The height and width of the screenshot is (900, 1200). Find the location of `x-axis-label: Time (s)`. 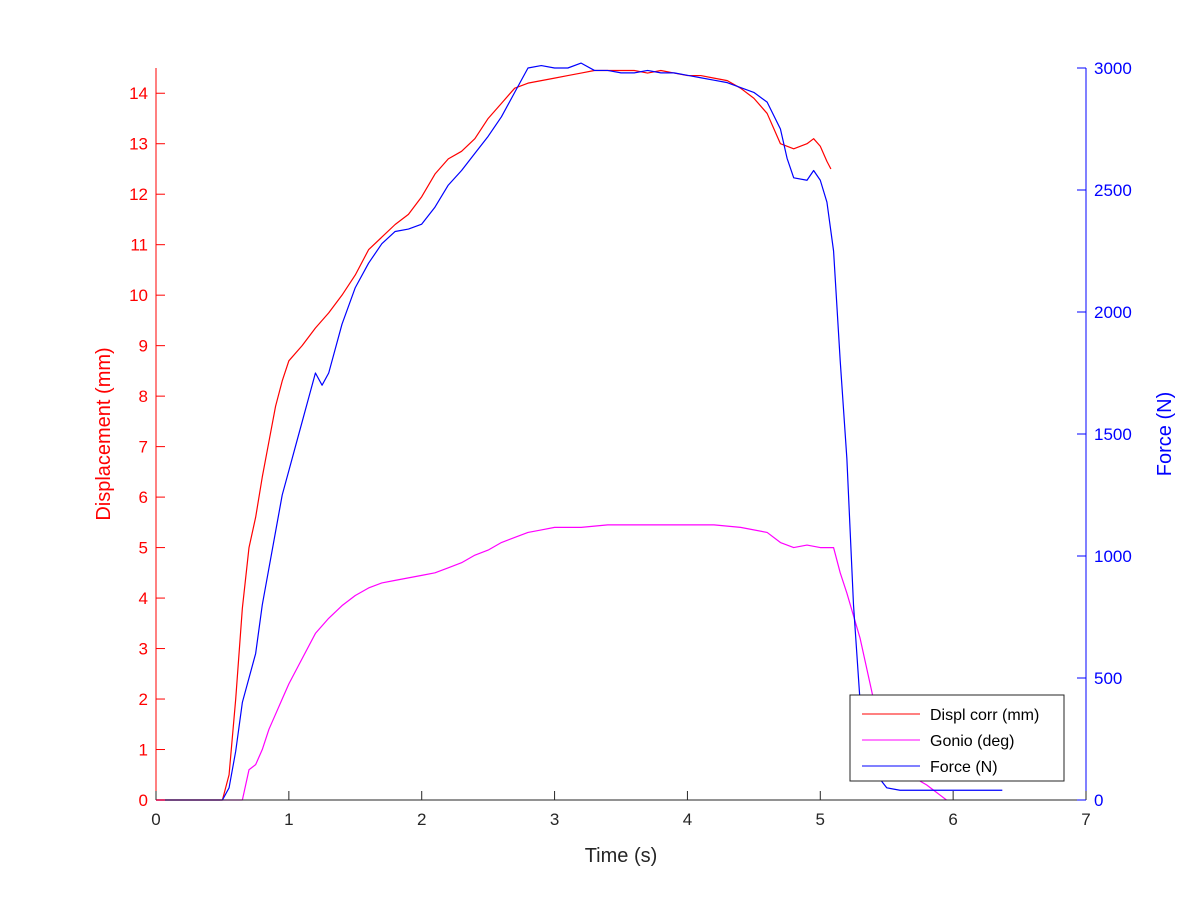

x-axis-label: Time (s) is located at coordinates (621, 856).